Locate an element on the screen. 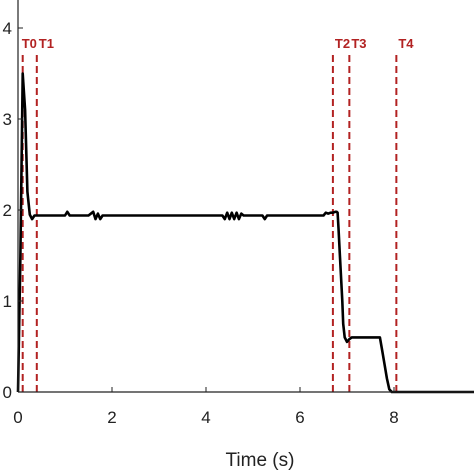 The height and width of the screenshot is (474, 474). y-tick-label-0: 0 is located at coordinates (7, 392).